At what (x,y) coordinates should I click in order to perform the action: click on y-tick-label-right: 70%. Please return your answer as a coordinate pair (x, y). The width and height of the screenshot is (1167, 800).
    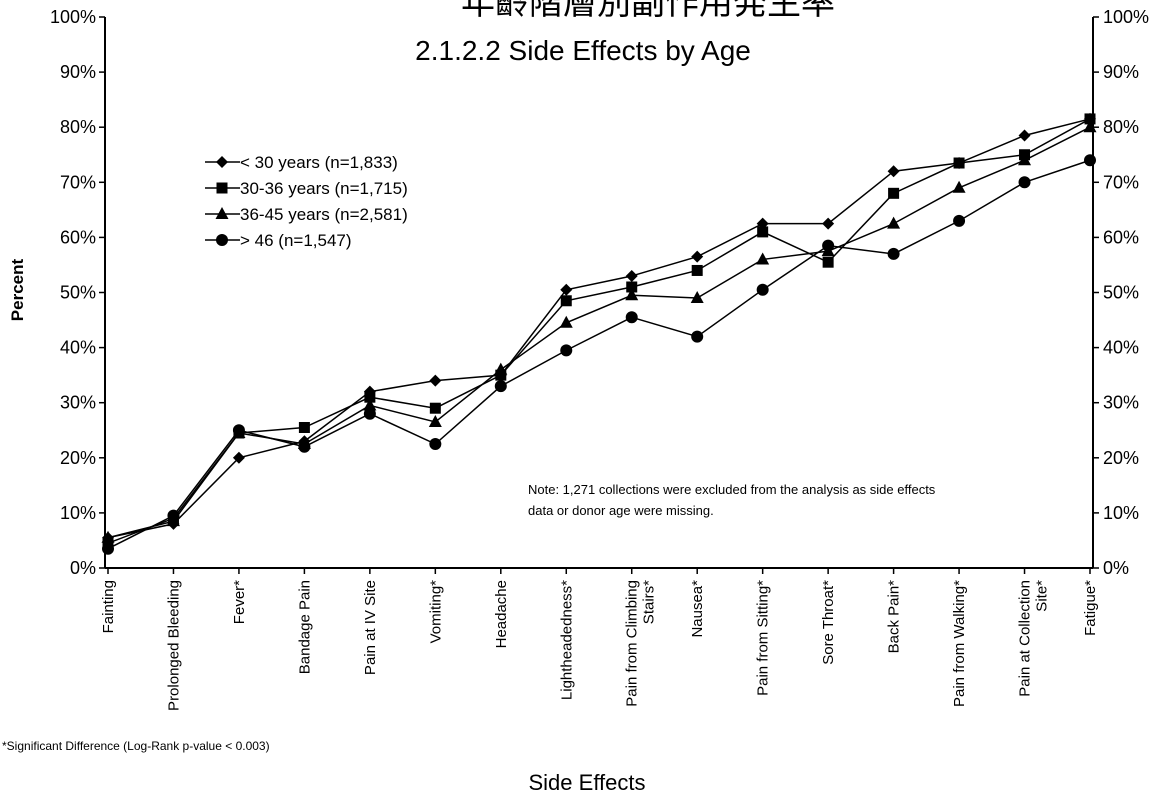
    Looking at the image, I should click on (1121, 182).